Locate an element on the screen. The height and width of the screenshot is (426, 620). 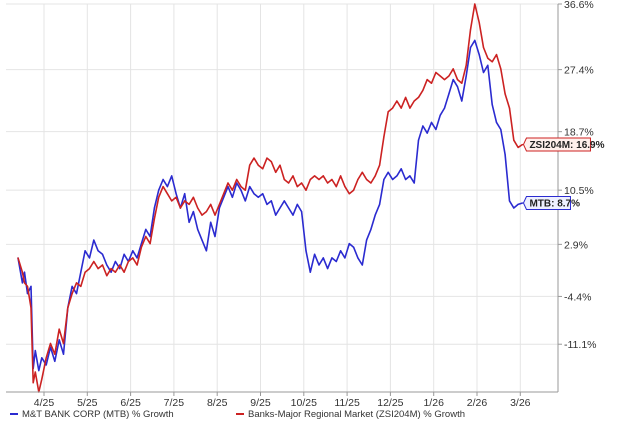
legend-item-mtb: M&T BANK CORP (MTB) % Growth is located at coordinates (92, 414).